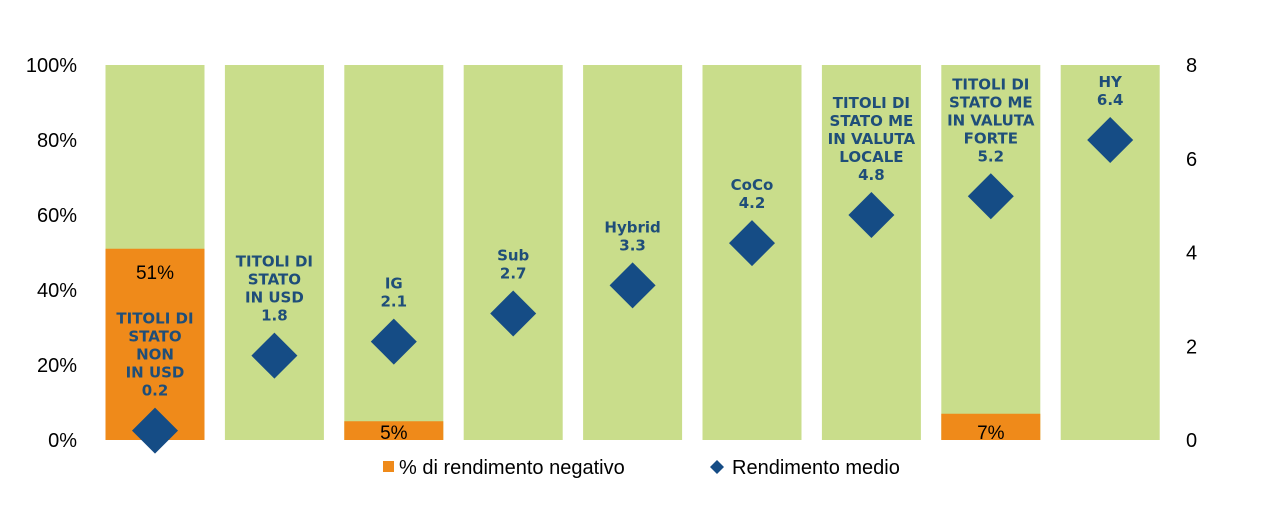 The width and height of the screenshot is (1264, 514). Describe the element at coordinates (1191, 347) in the screenshot. I see `y-axis-right-tick-label: 2` at that location.